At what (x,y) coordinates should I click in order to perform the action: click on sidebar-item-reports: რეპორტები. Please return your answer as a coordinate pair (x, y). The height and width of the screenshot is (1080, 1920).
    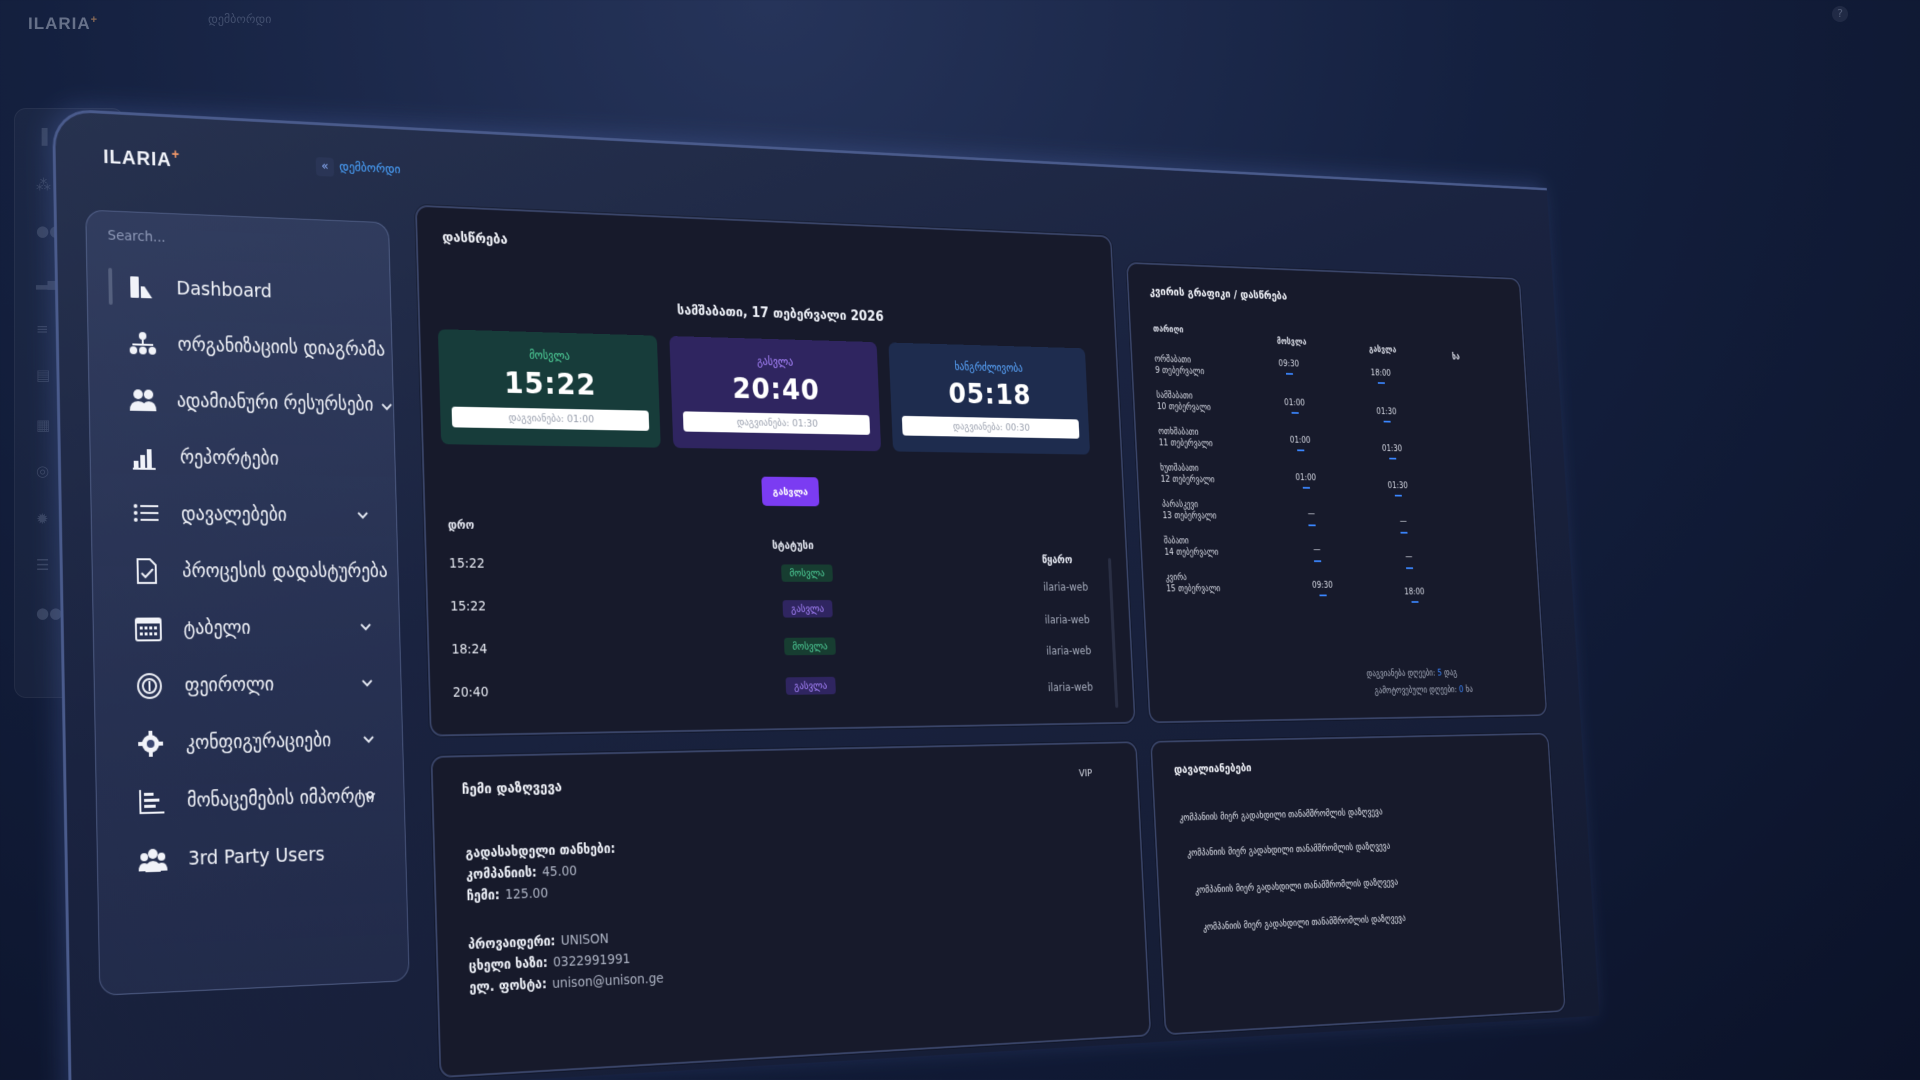
    Looking at the image, I should click on (242, 458).